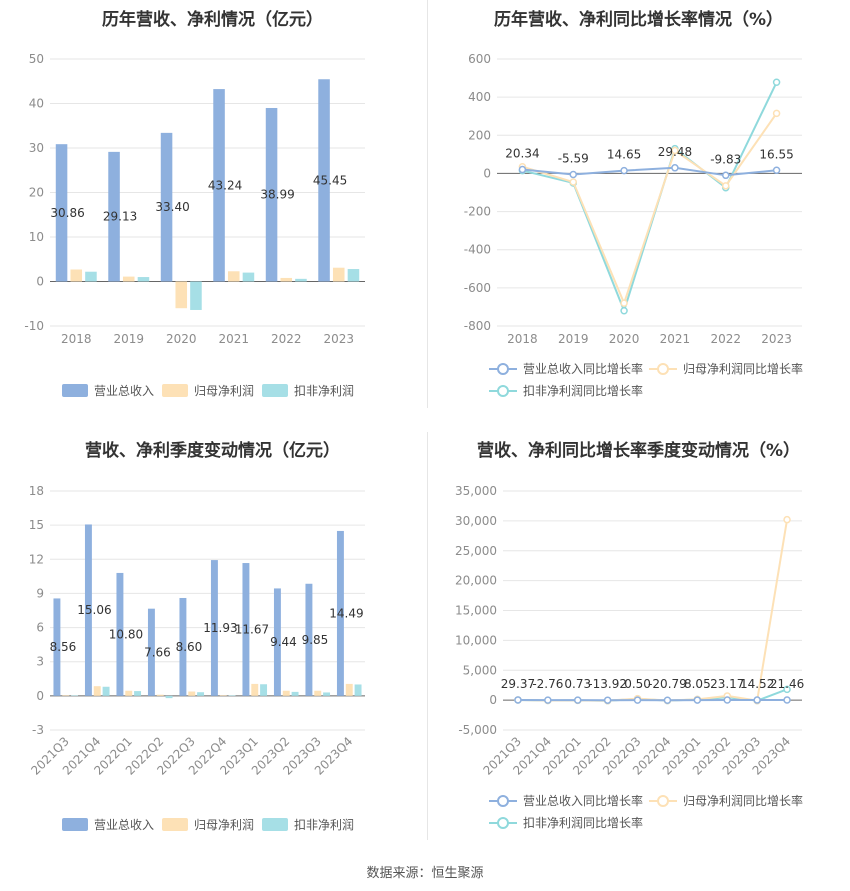 The width and height of the screenshot is (850, 891). I want to click on x-tick-label: 2023, so click(338, 339).